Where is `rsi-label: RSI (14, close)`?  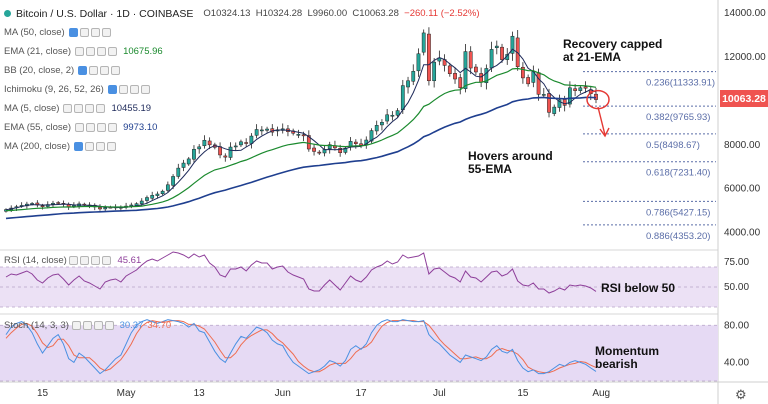 rsi-label: RSI (14, close) is located at coordinates (35, 260).